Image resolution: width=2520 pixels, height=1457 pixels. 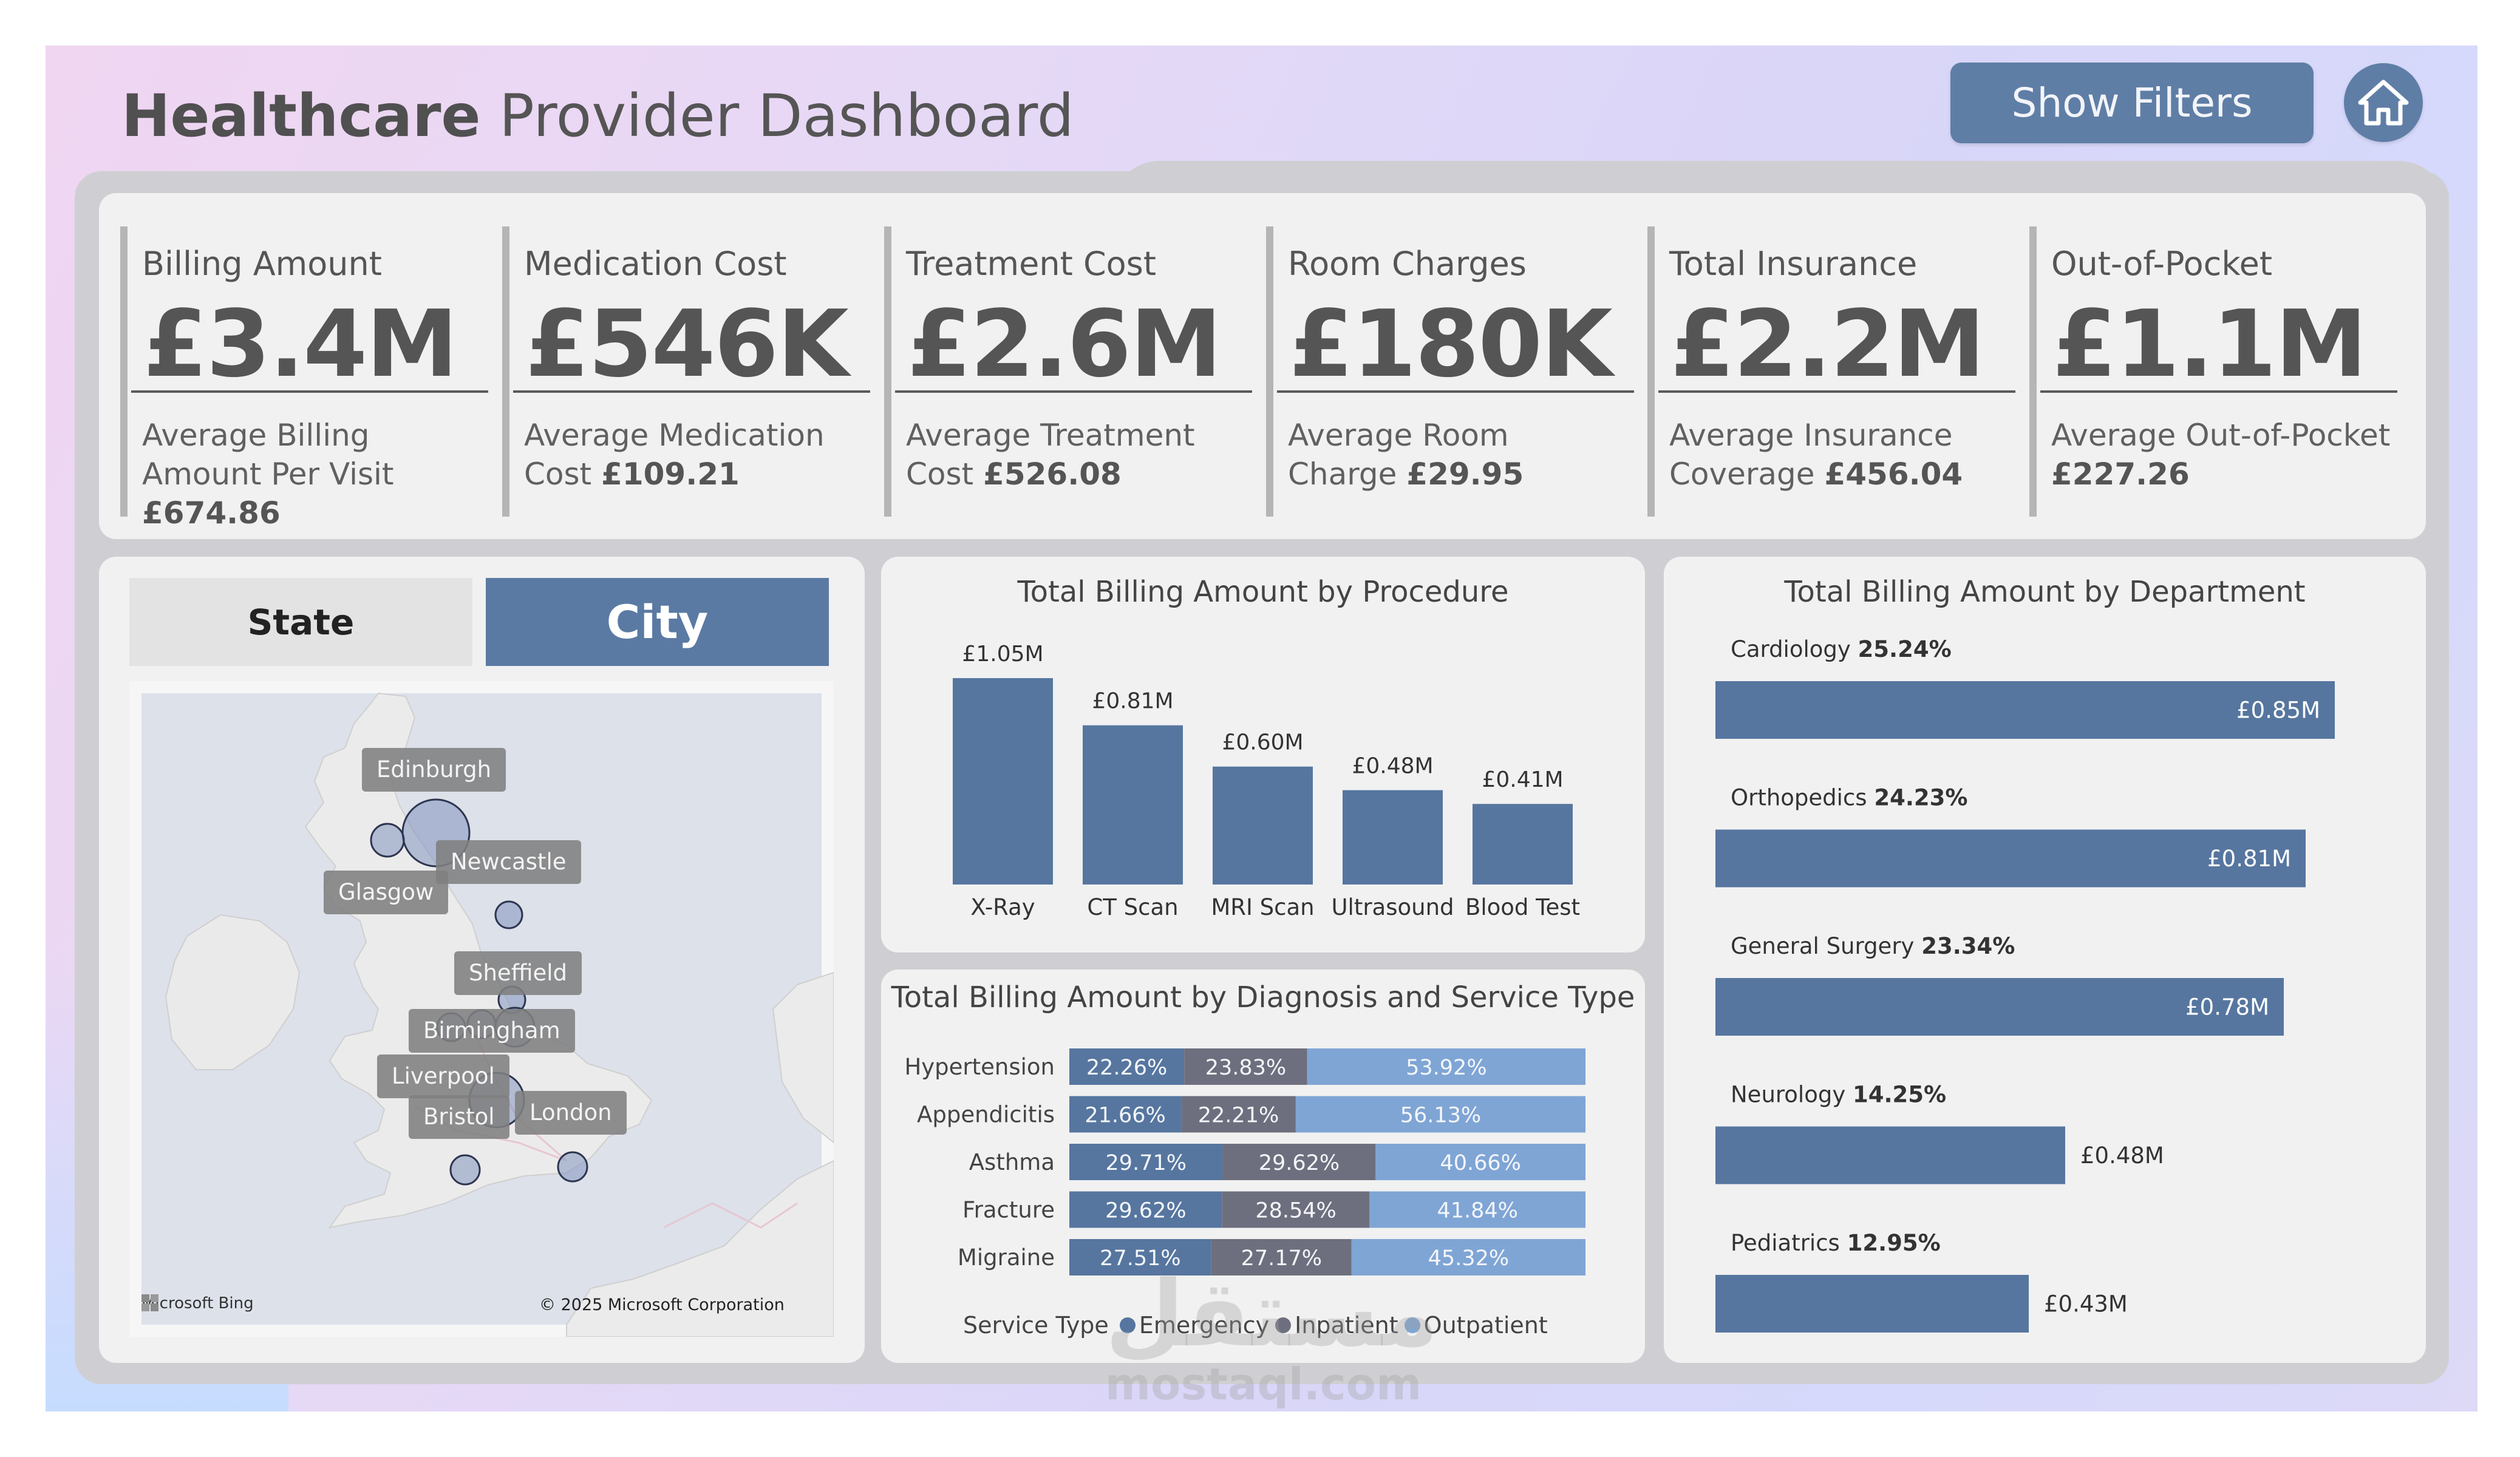 I want to click on diagnosis-segment-label: 45.32%, so click(x=1468, y=1258).